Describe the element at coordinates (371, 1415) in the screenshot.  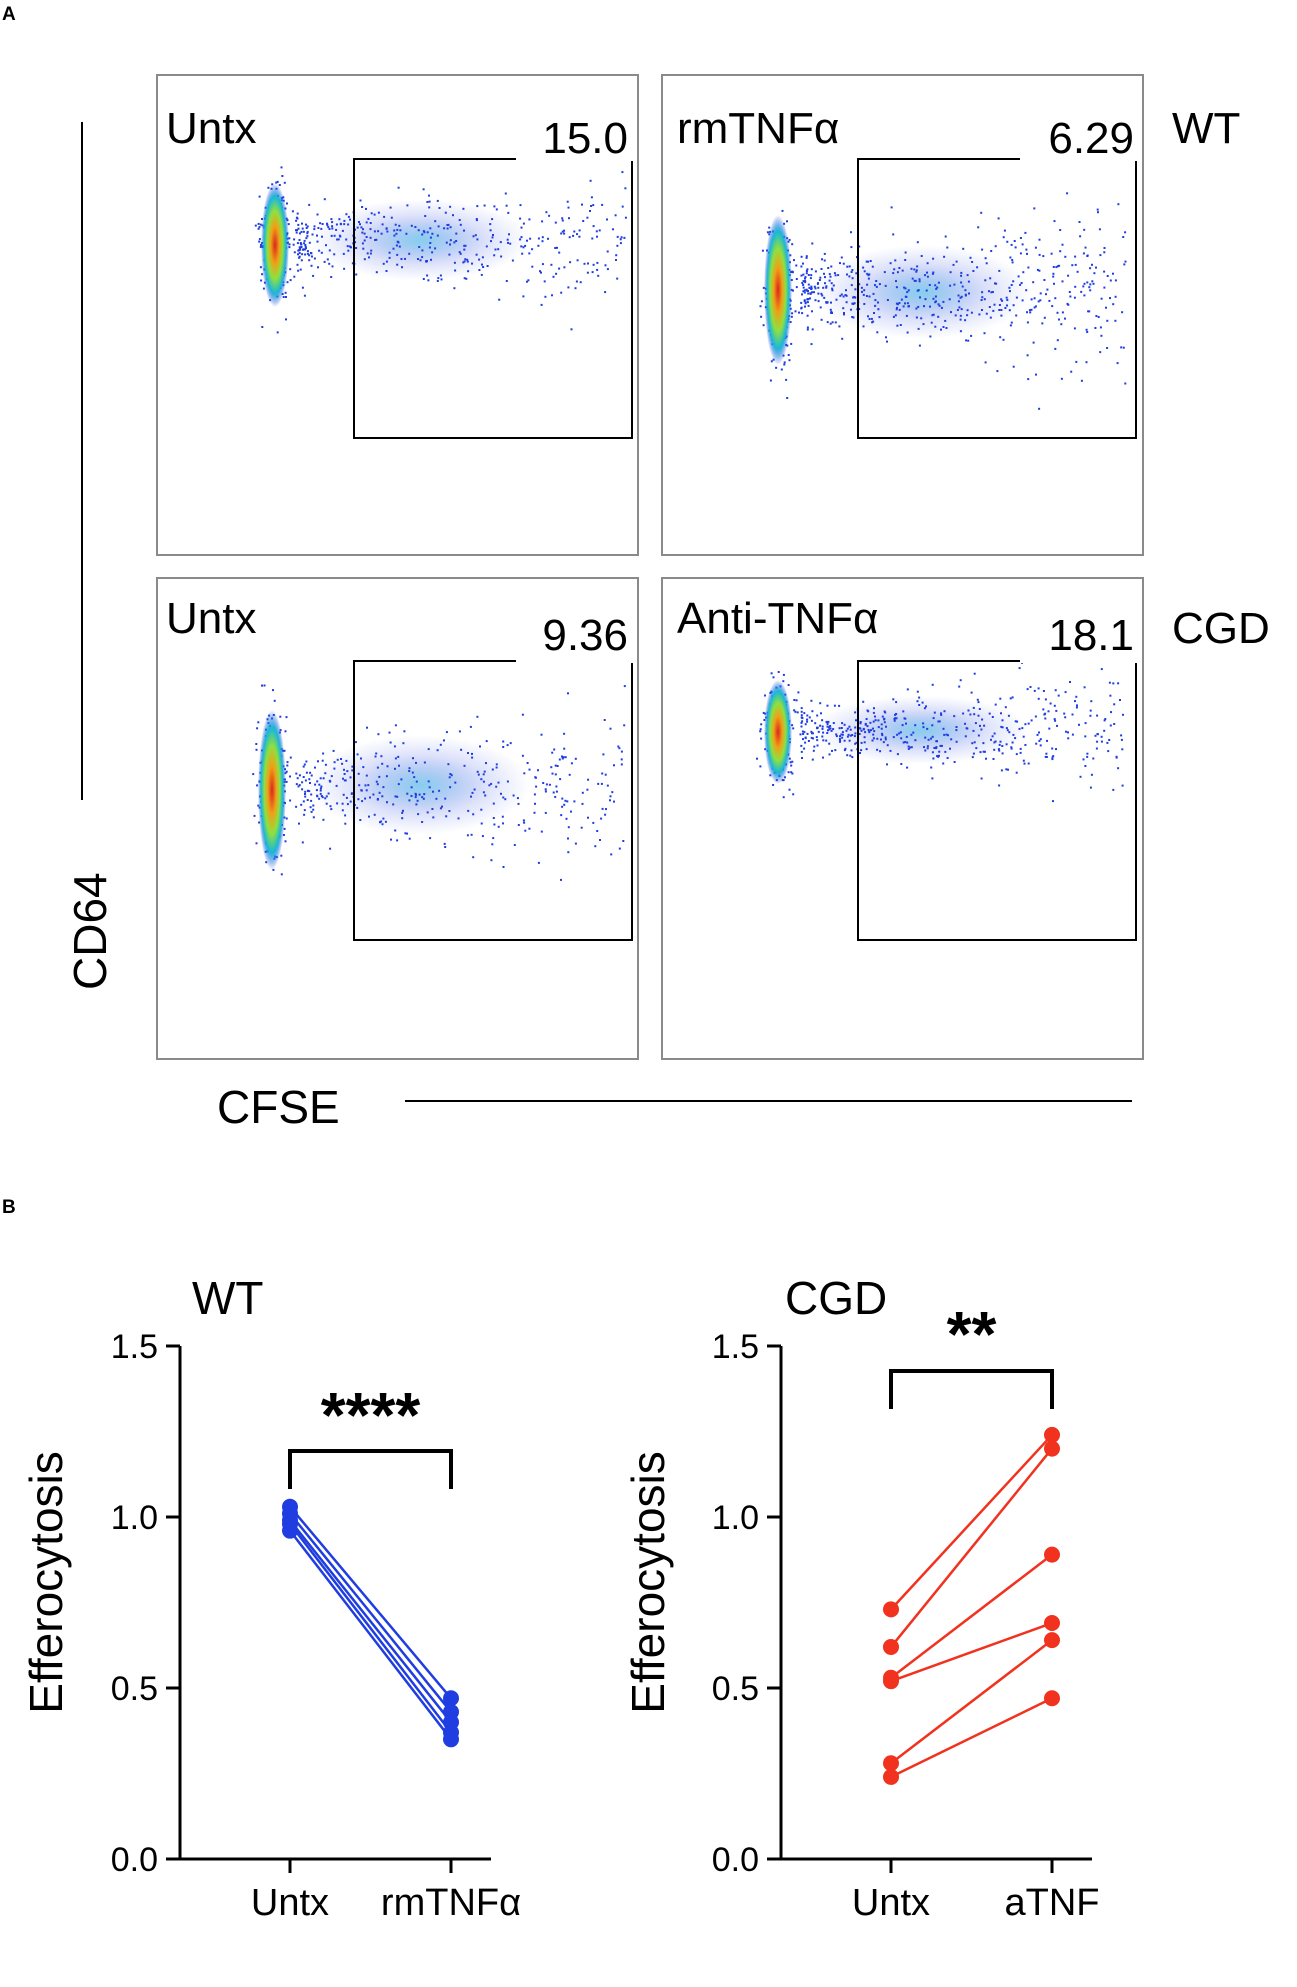
I see `significance-stars: ****` at that location.